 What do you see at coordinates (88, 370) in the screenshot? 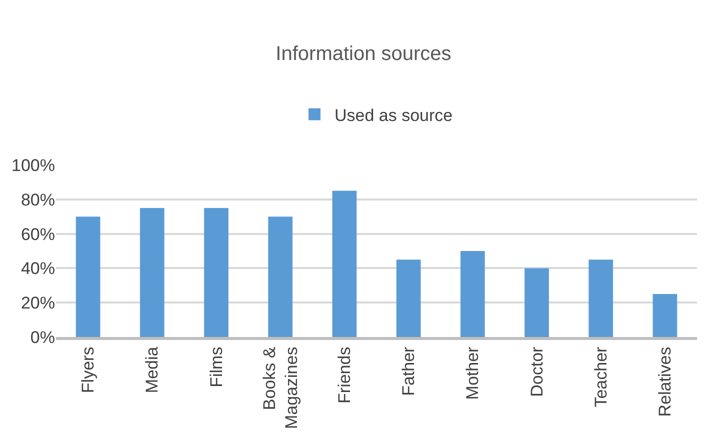
I see `x-tick-label: Flyers` at bounding box center [88, 370].